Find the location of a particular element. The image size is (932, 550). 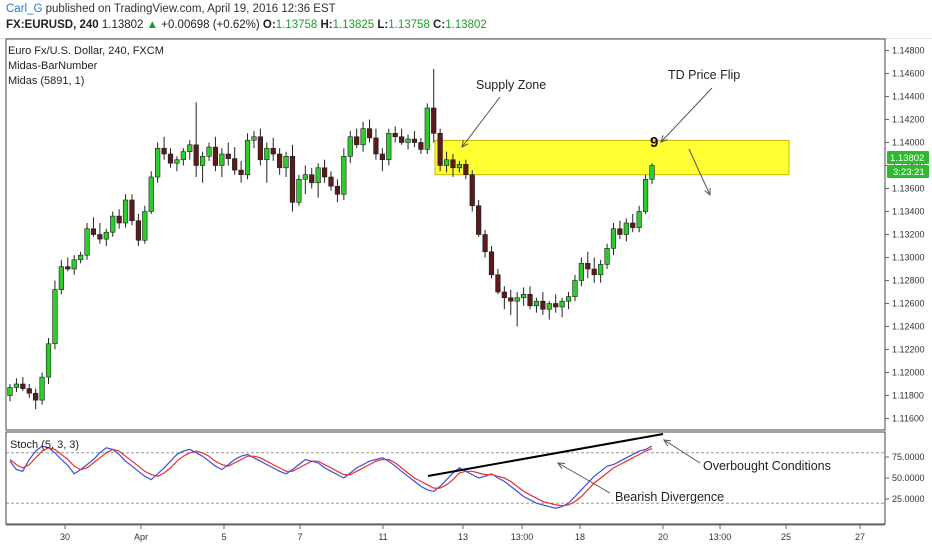

stoch-tick-label: 75.0000 is located at coordinates (908, 457).